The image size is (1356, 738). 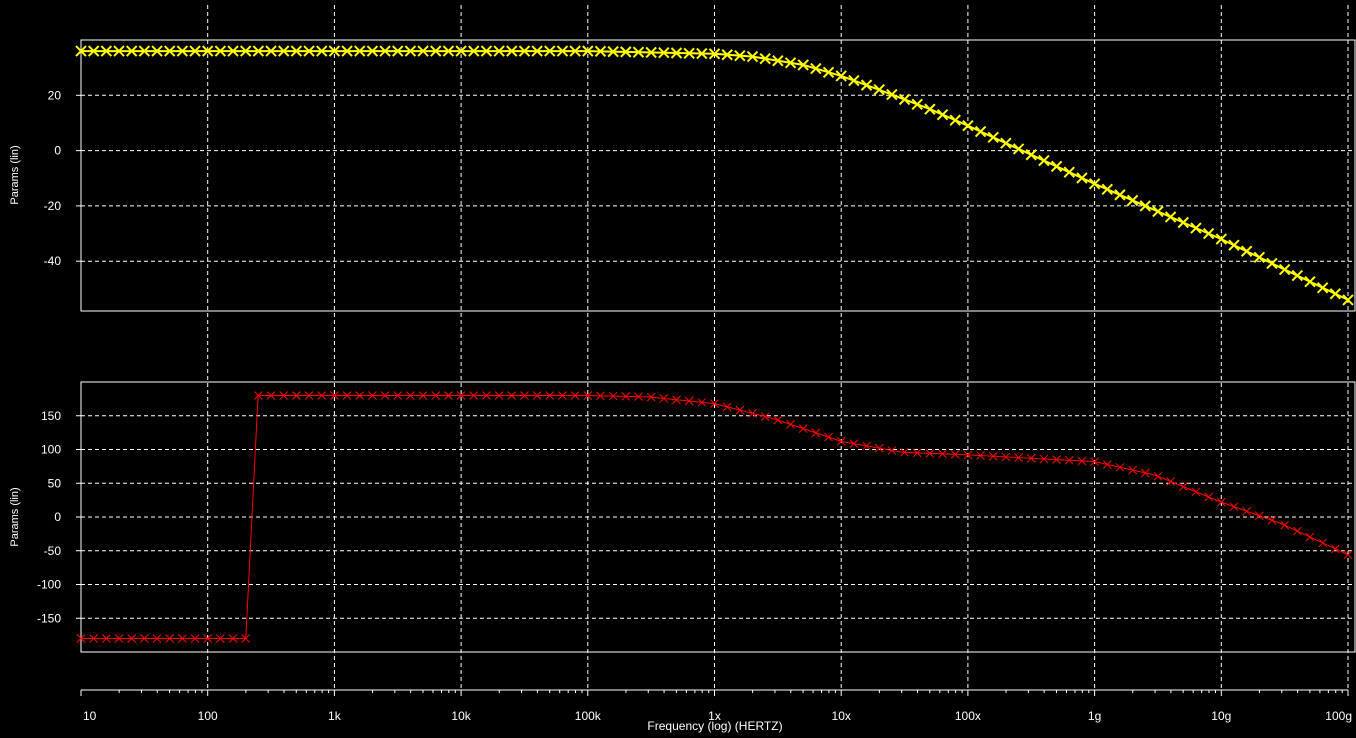 What do you see at coordinates (968, 716) in the screenshot?
I see `x-tick-label: 100x` at bounding box center [968, 716].